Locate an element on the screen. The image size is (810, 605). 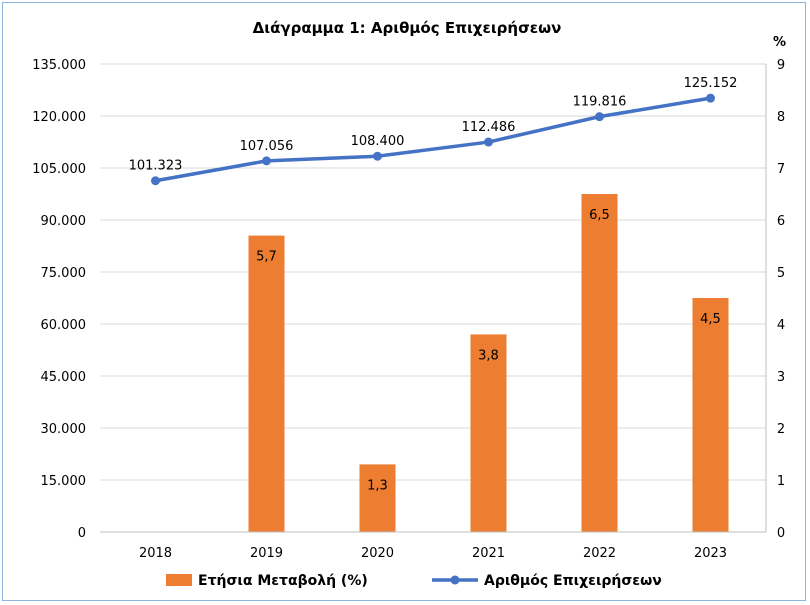
right-axis-tick-label: 3 is located at coordinates (781, 377).